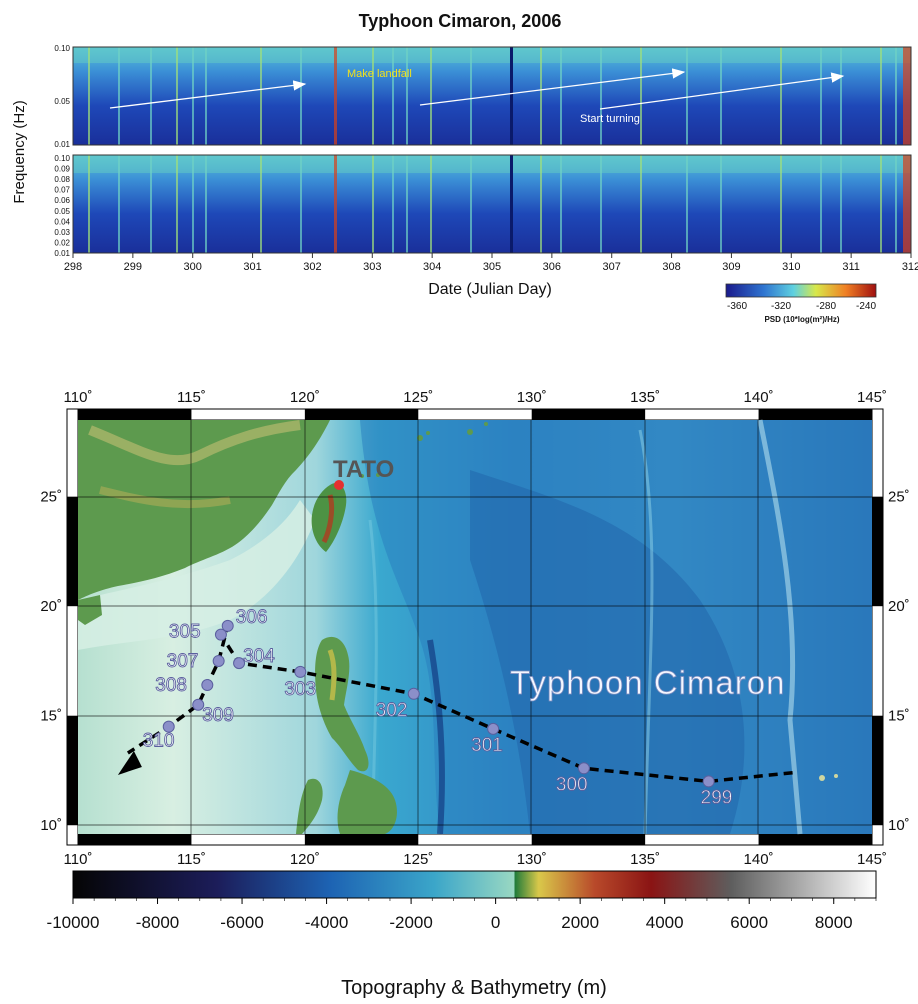  What do you see at coordinates (781, 306) in the screenshot?
I see `psd-tick-320: -320` at bounding box center [781, 306].